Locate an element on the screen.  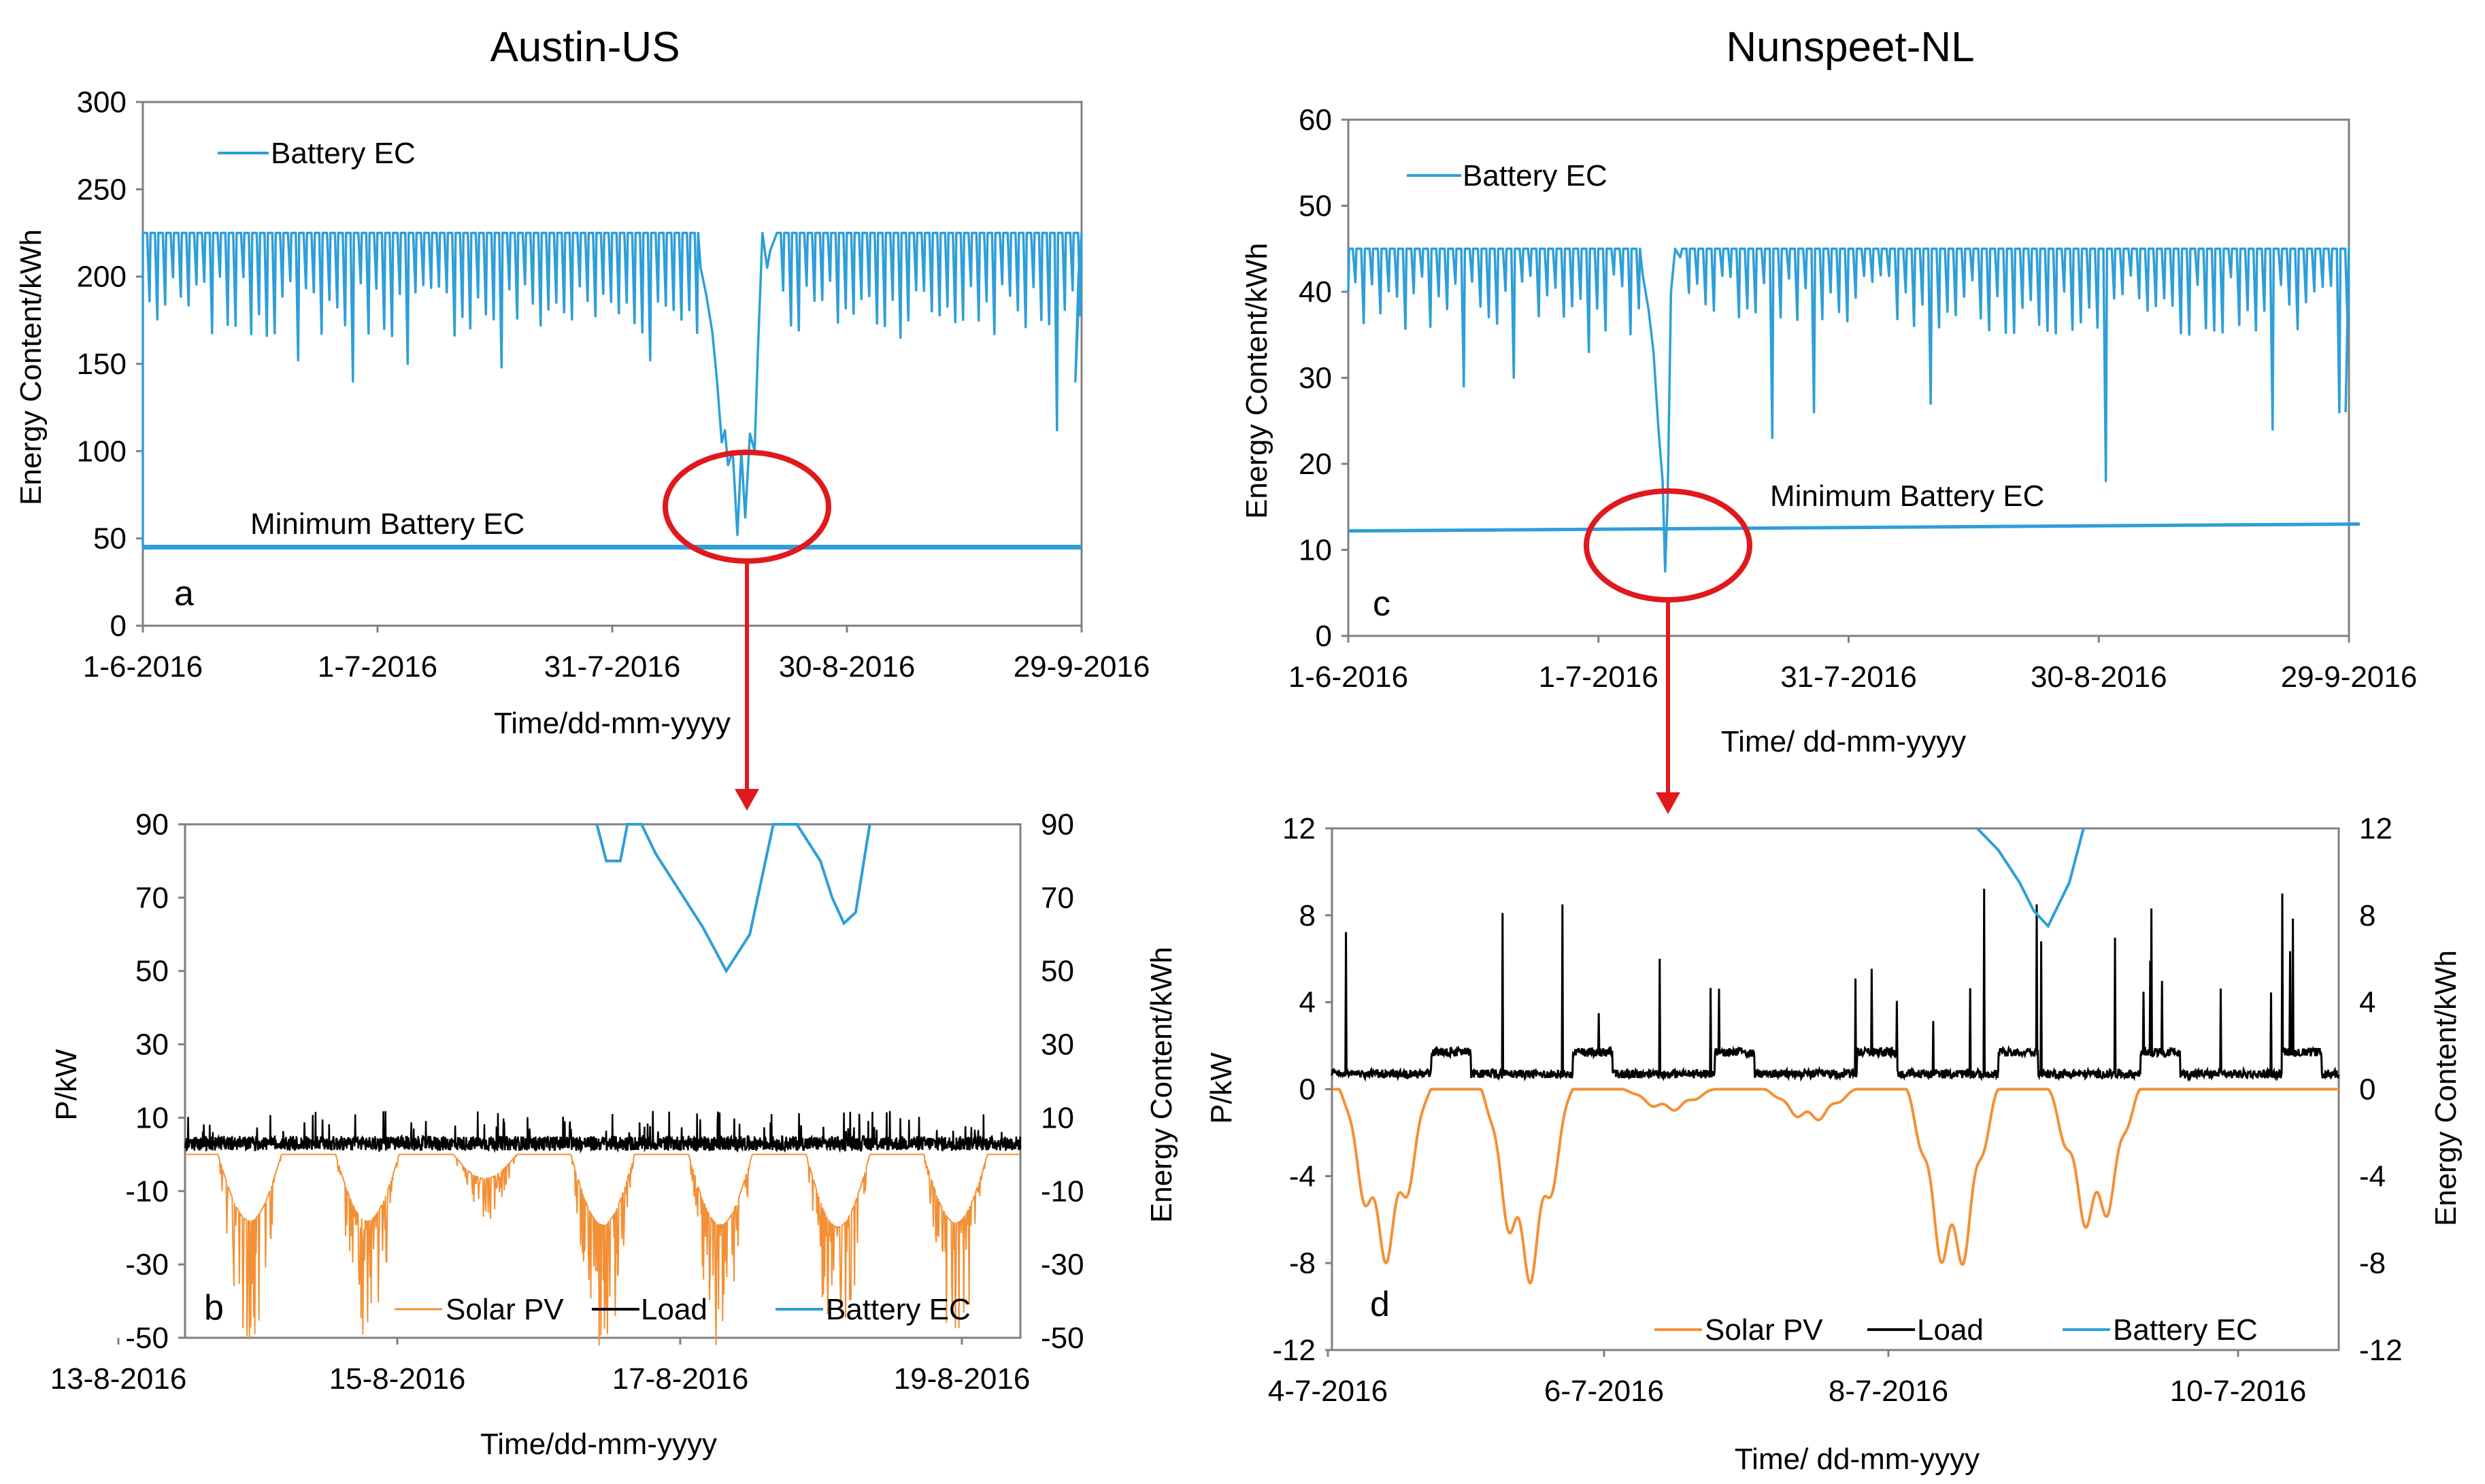
y2-tick-label: 50 is located at coordinates (1057, 971).